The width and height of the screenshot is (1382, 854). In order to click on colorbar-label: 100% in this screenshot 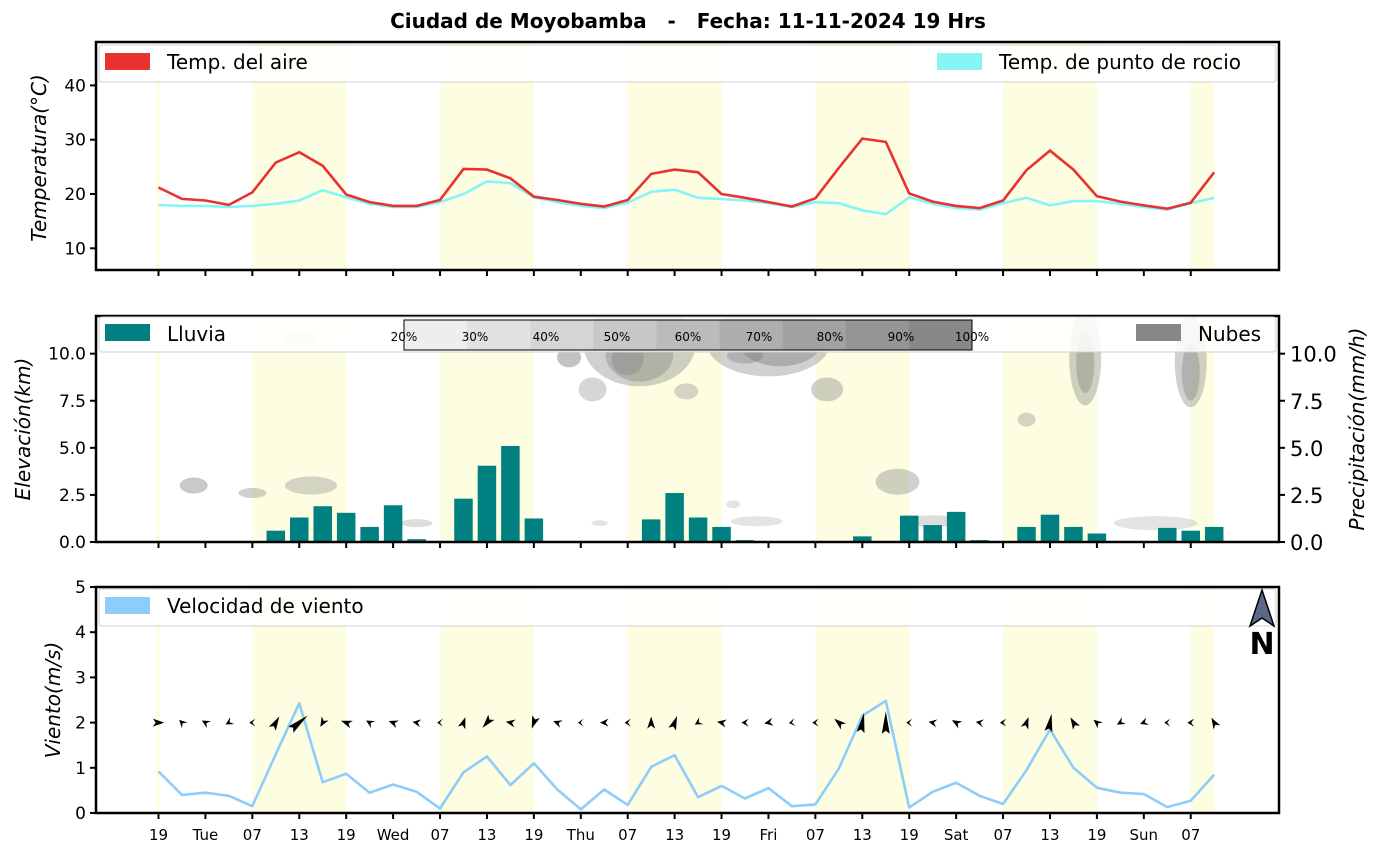, I will do `click(972, 337)`.